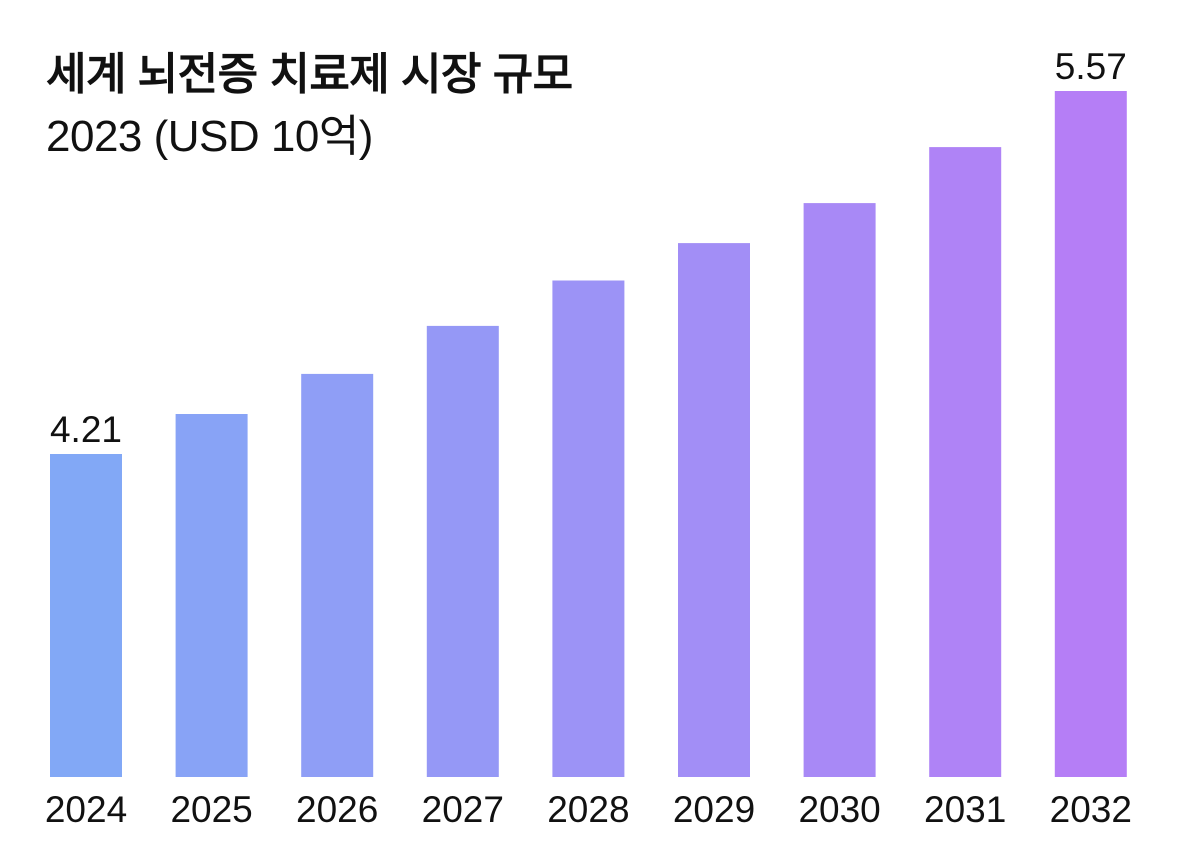 This screenshot has width=1191, height=855. I want to click on bar-2024, so click(86, 615).